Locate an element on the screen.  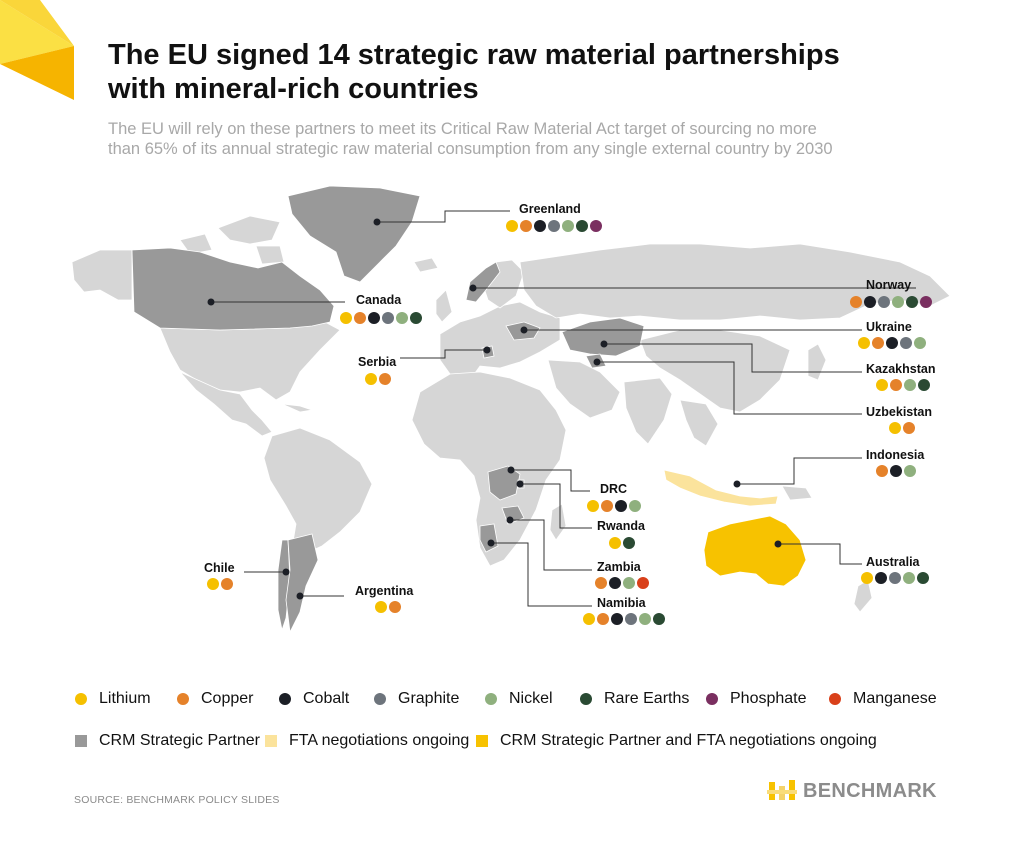
benchmark-logo: BENCHMARK is located at coordinates (852, 791).